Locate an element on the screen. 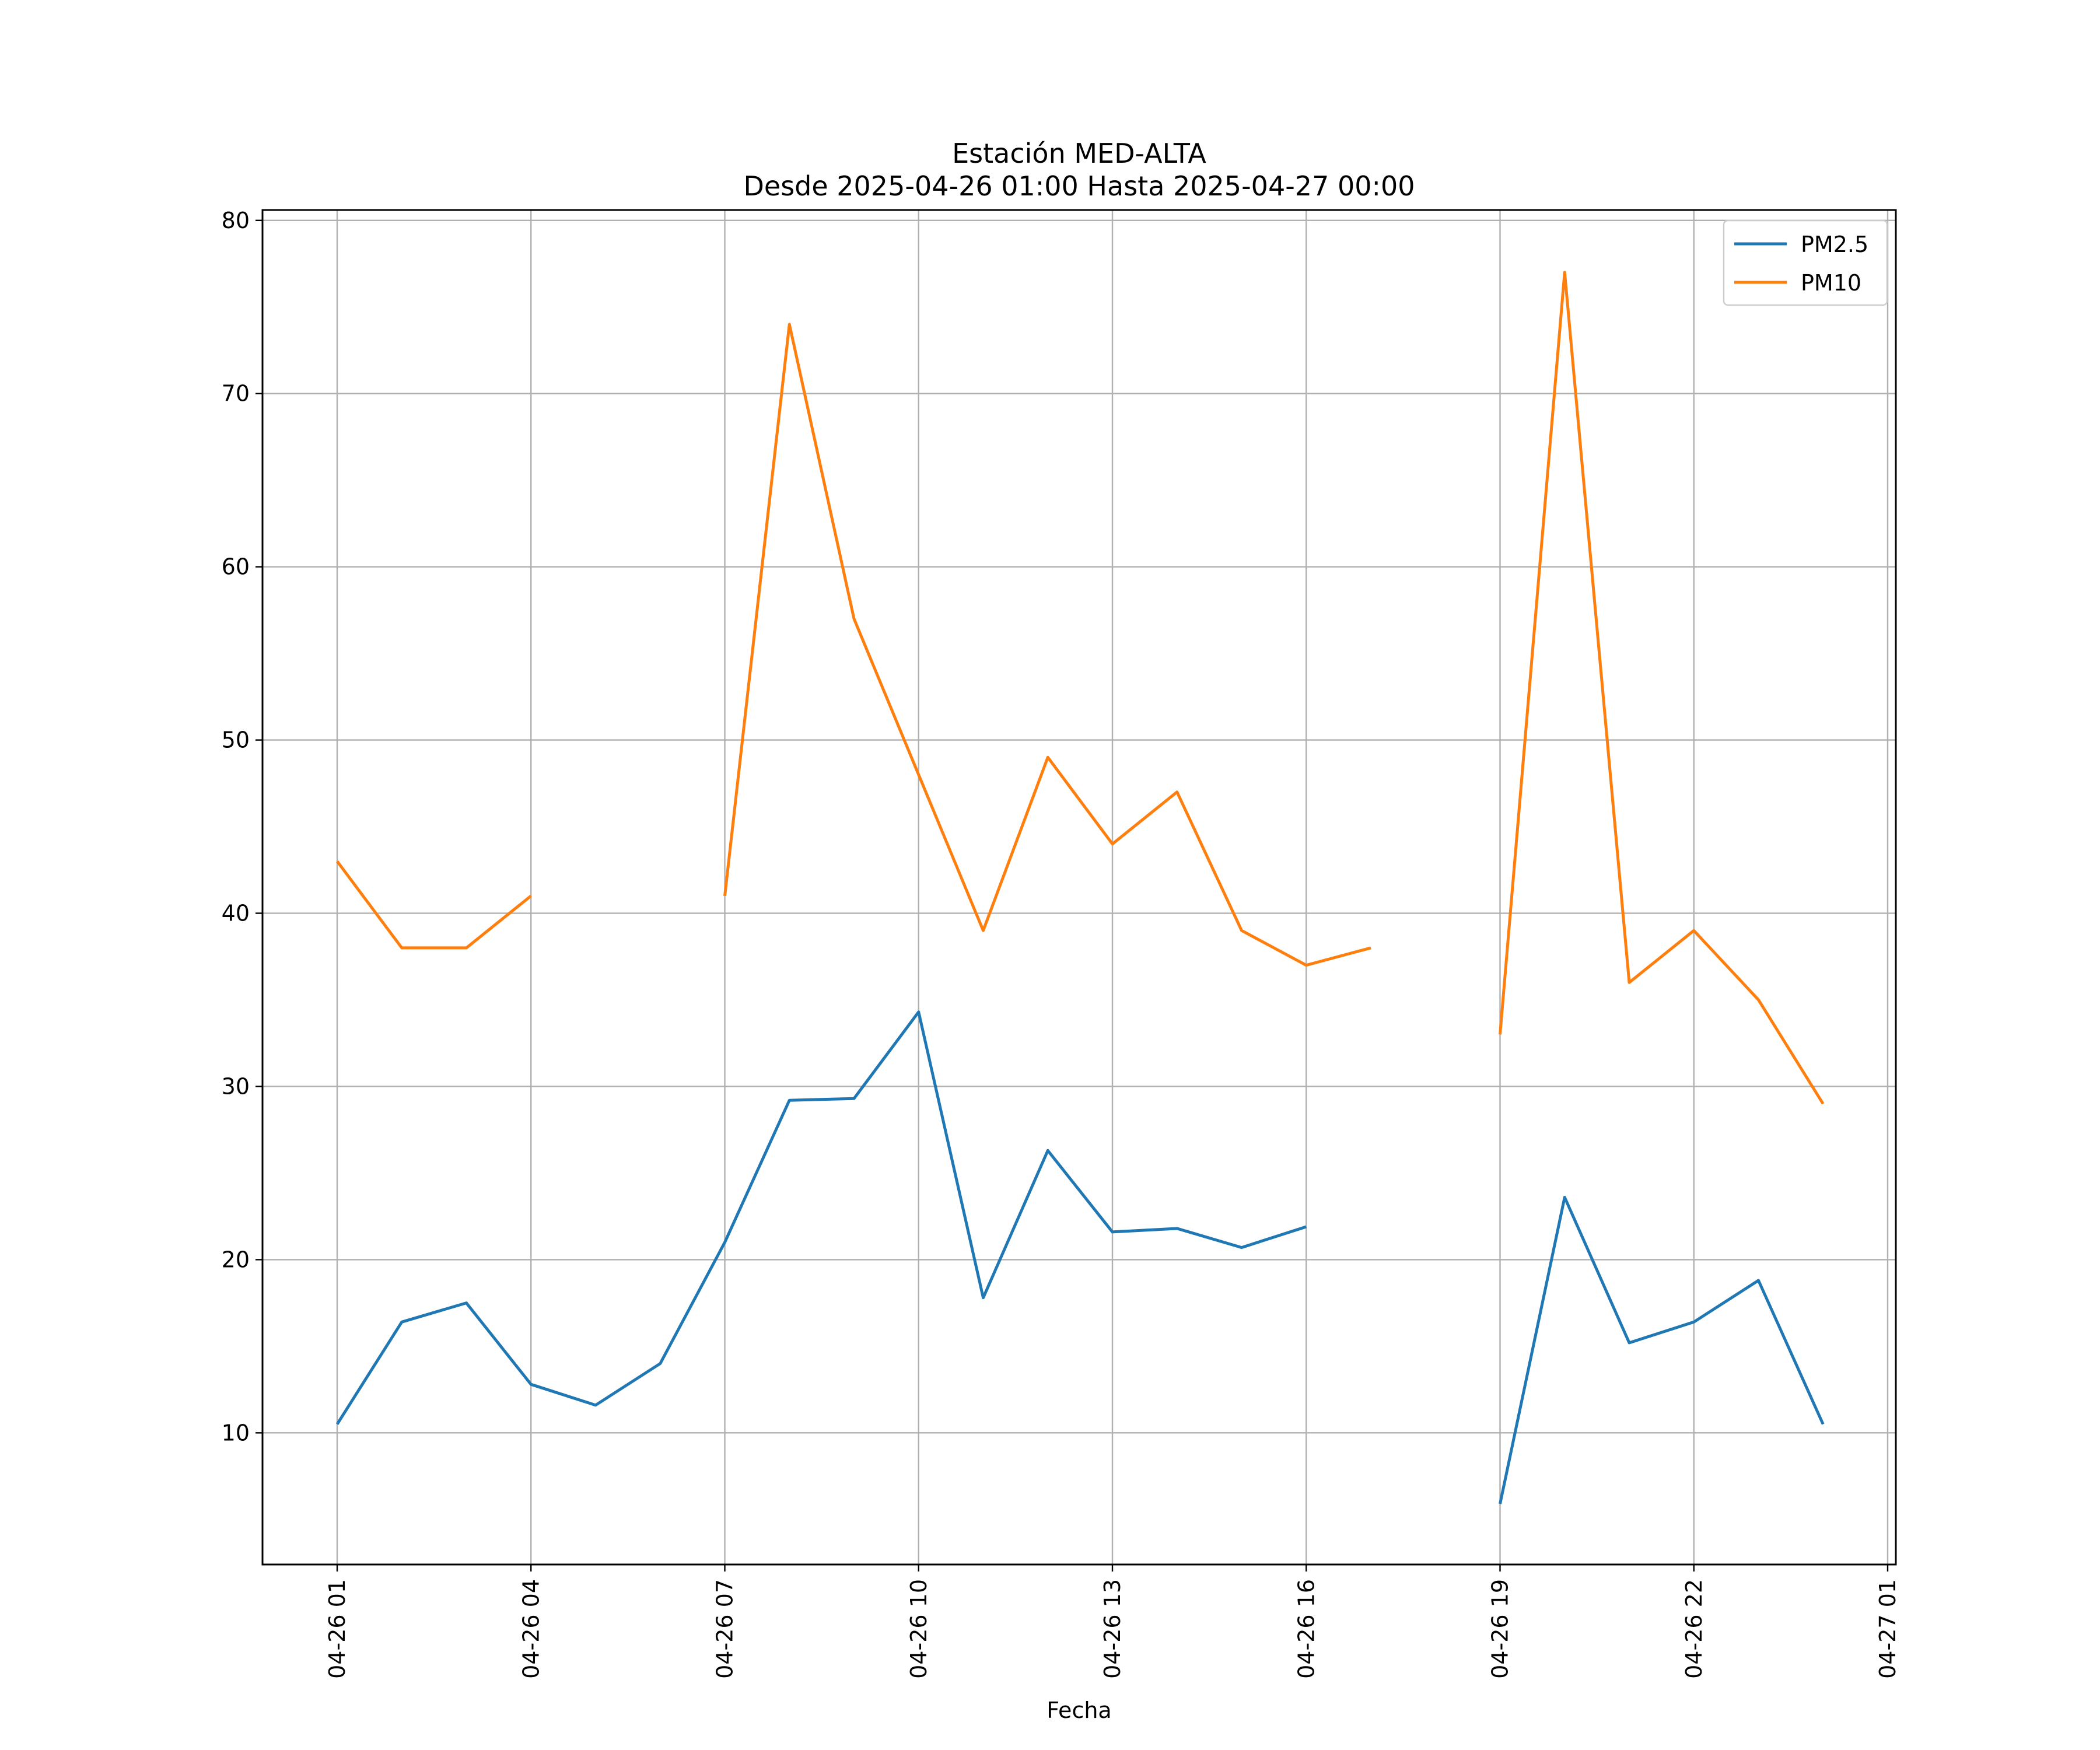 The image size is (2100, 1750). x-tick-label: 04-26 07 is located at coordinates (725, 1629).